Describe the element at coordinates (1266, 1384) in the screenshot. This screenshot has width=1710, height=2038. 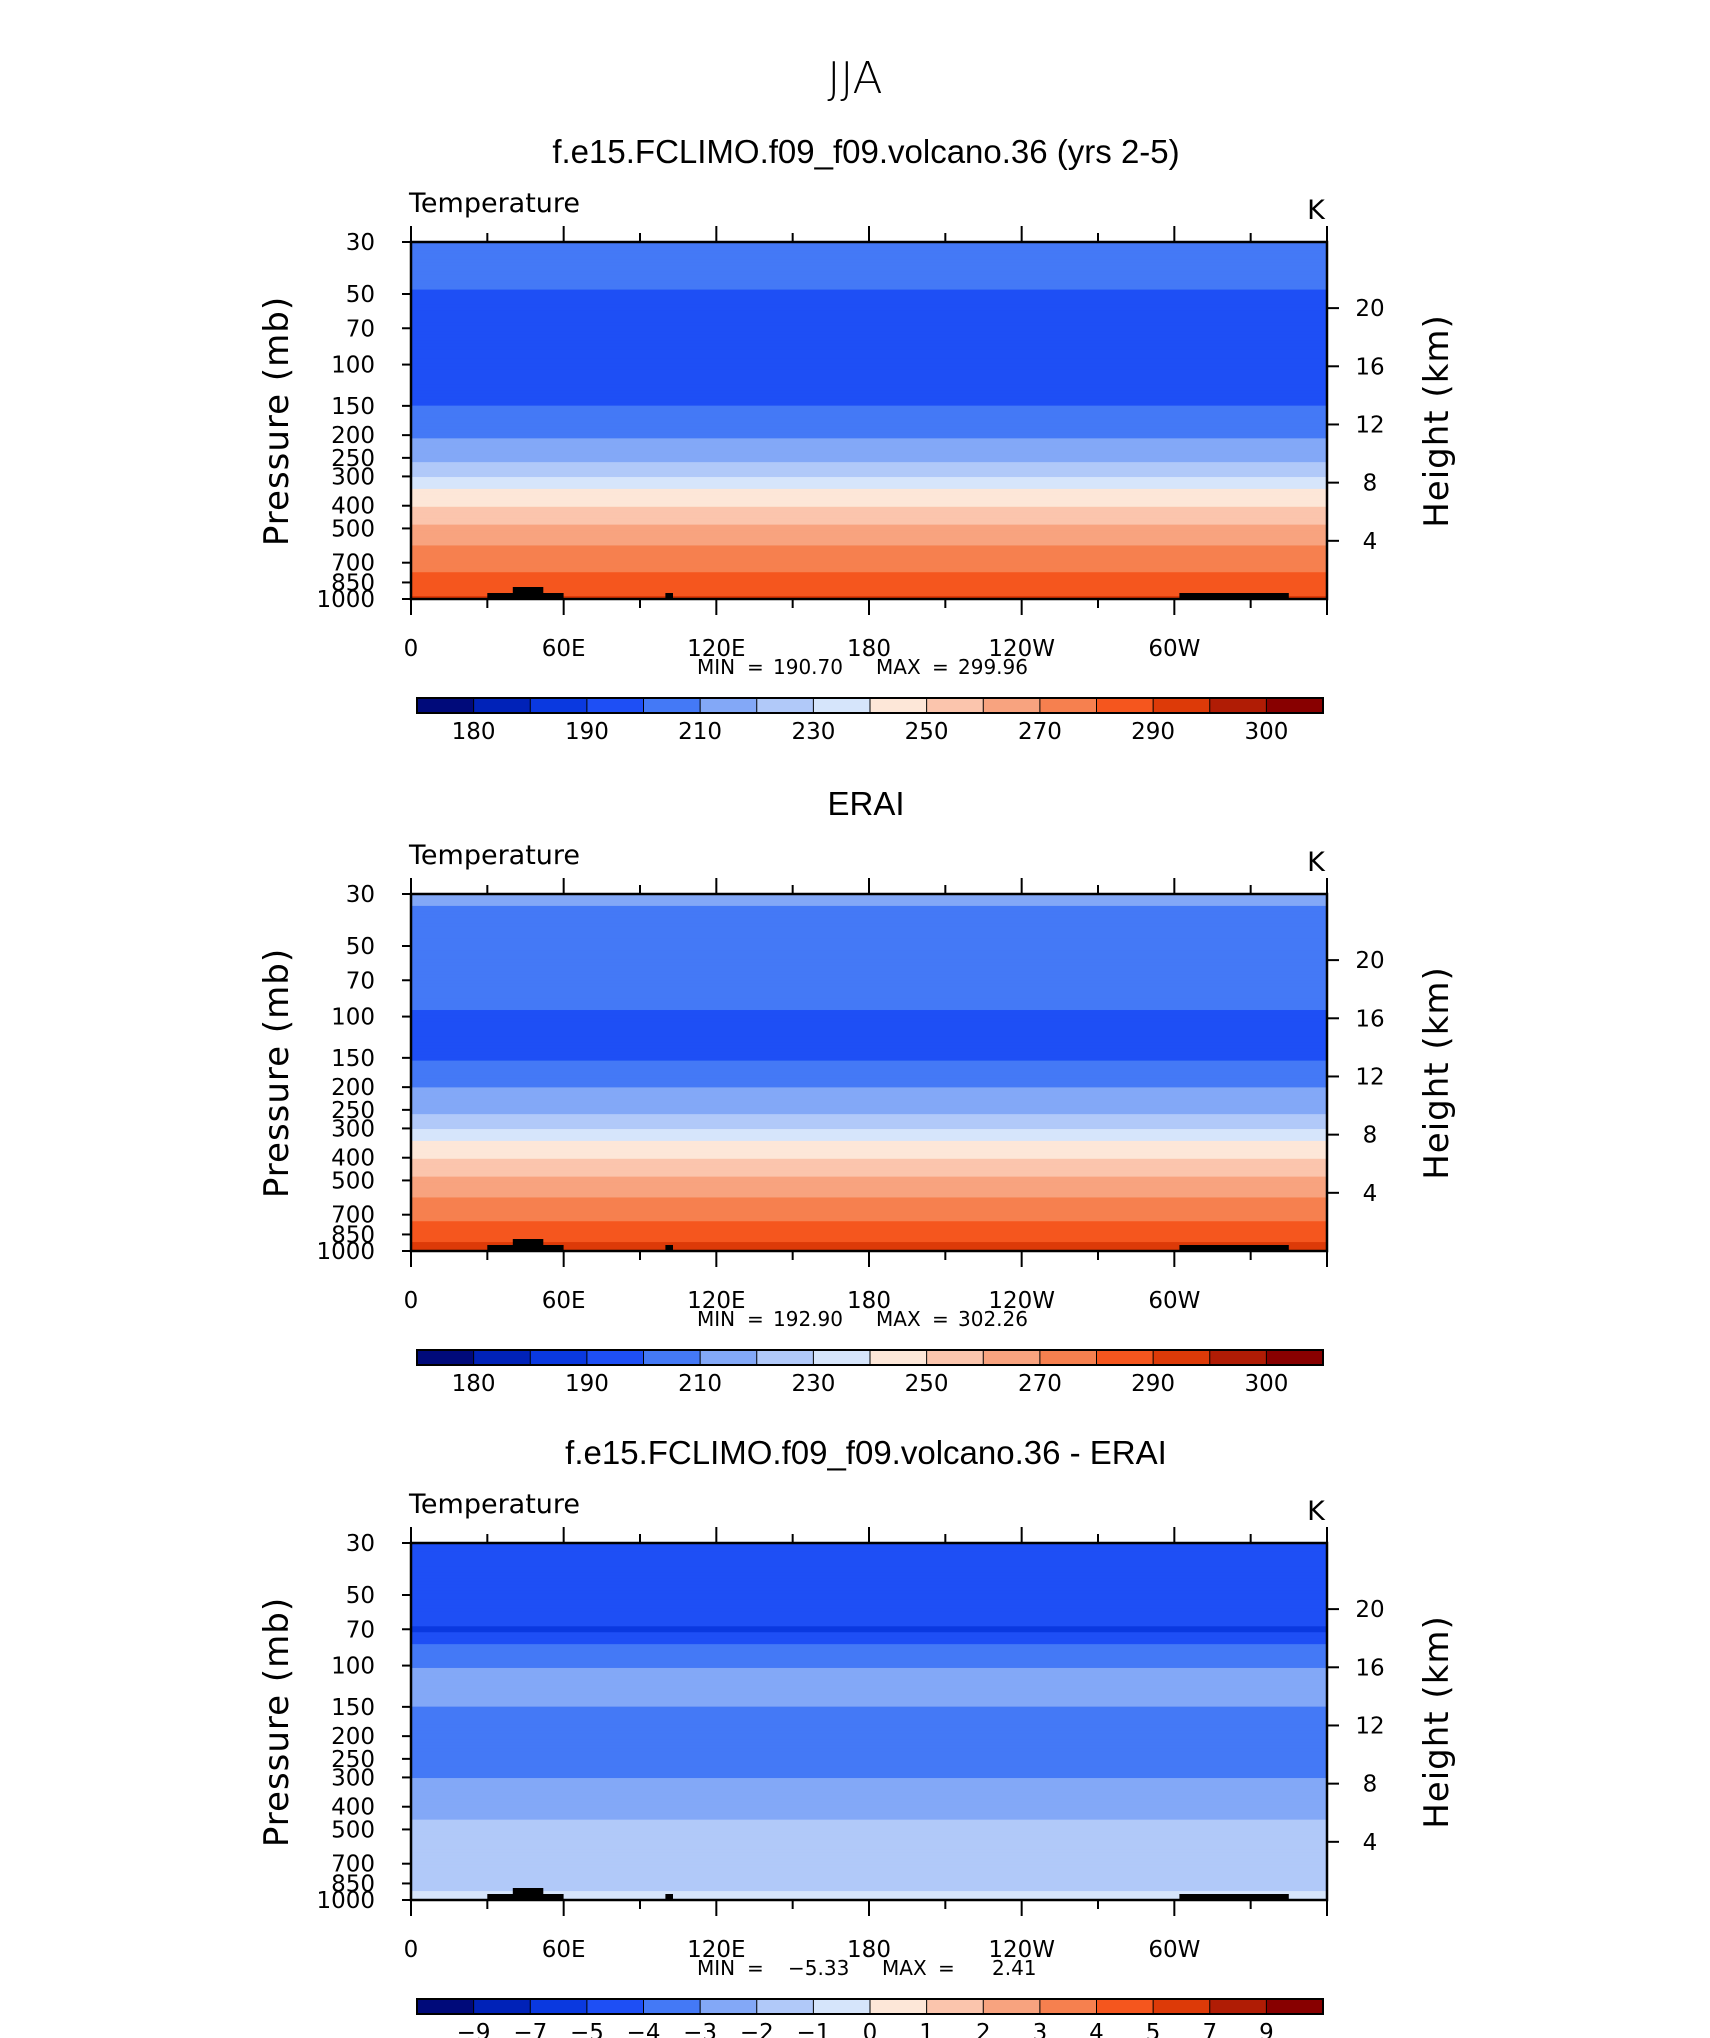
I see `colorbar-label: 300` at that location.